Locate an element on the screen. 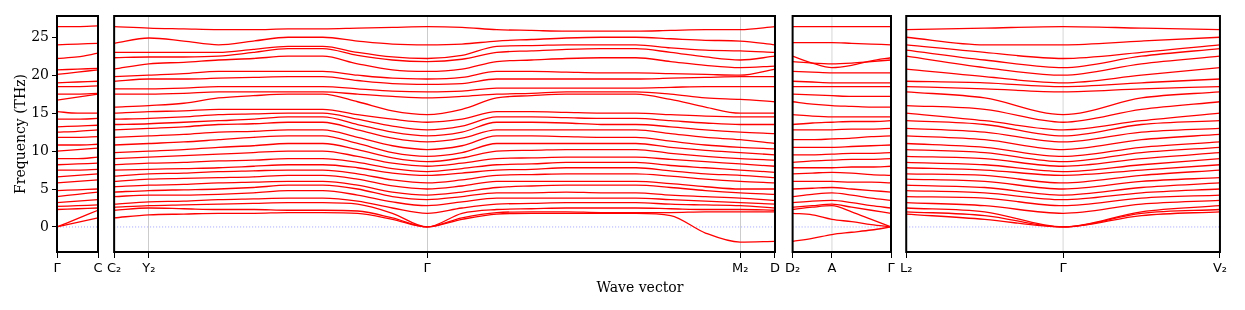  x-axis-title: Wave vector is located at coordinates (640, 287).